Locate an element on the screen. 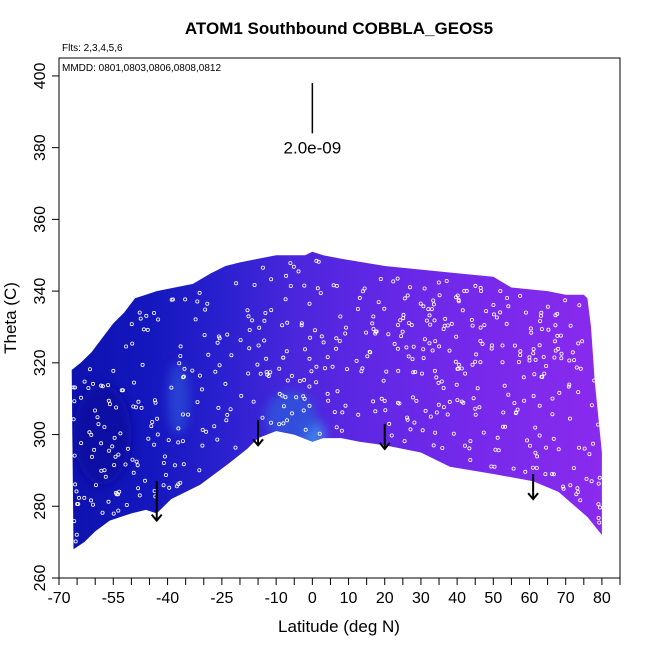  y-axis-label: Theta (C) is located at coordinates (10, 318).